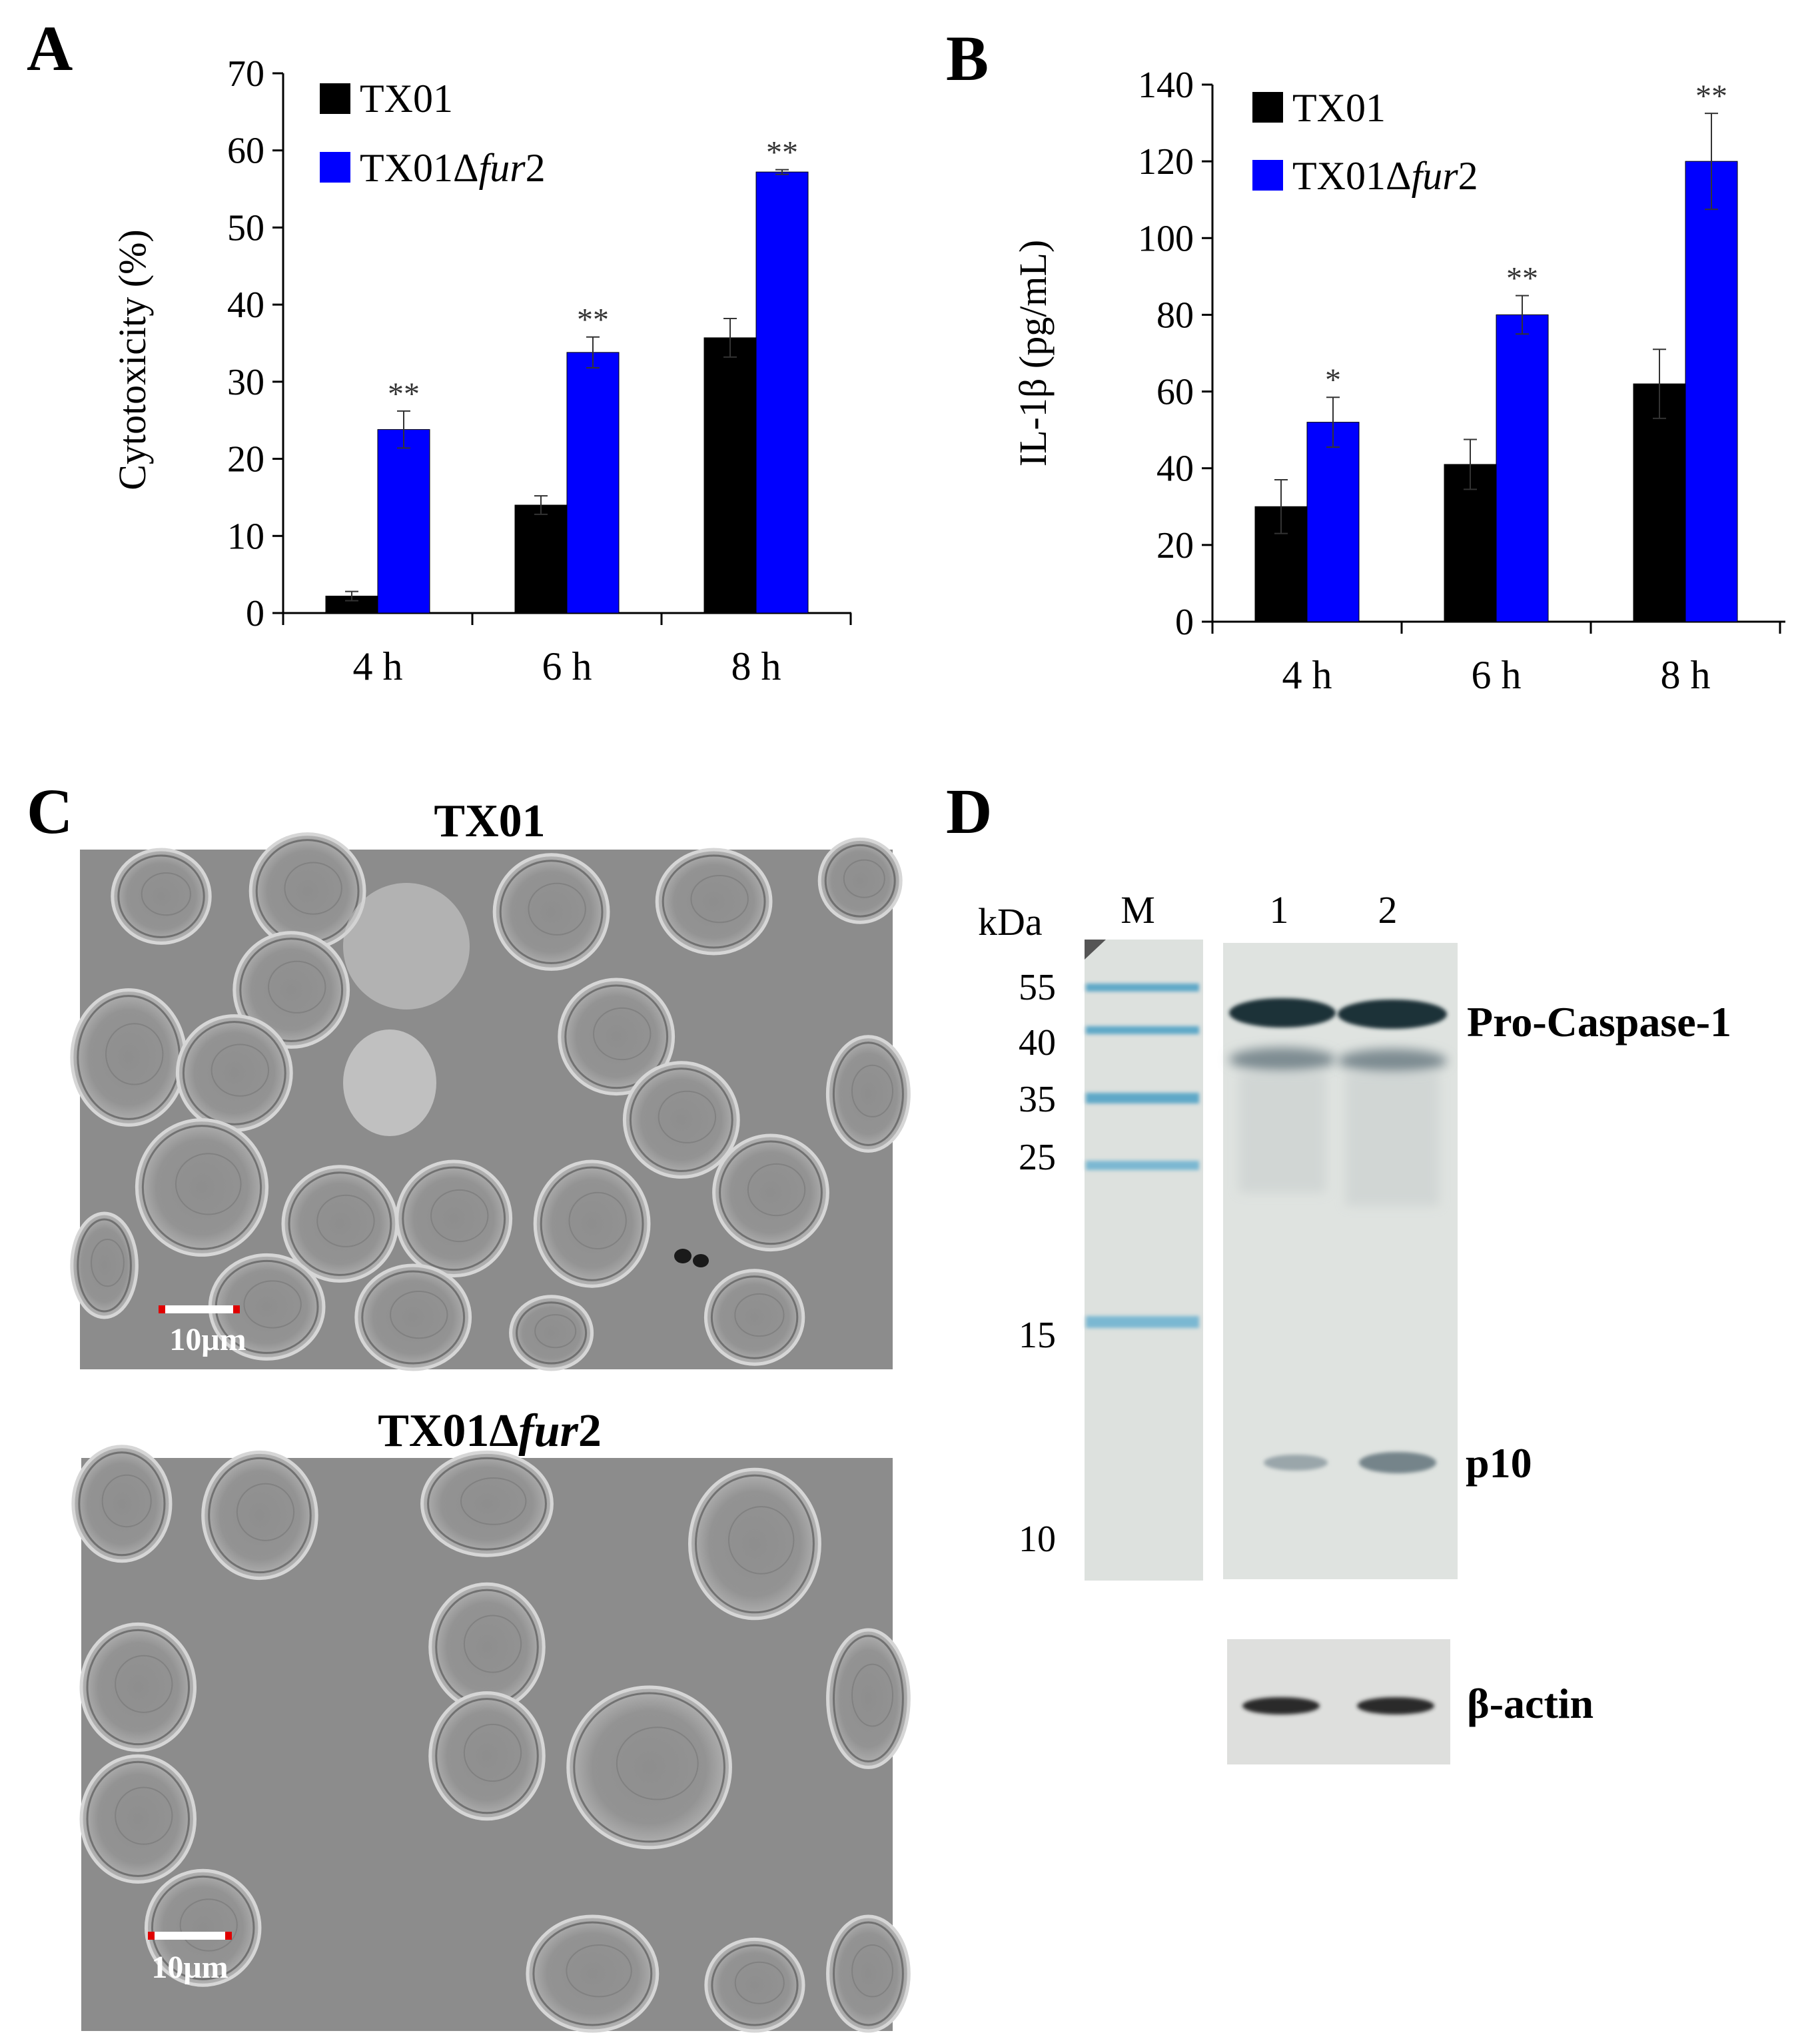  I want to click on bar-tx01-fur2-8h, so click(1711, 391).